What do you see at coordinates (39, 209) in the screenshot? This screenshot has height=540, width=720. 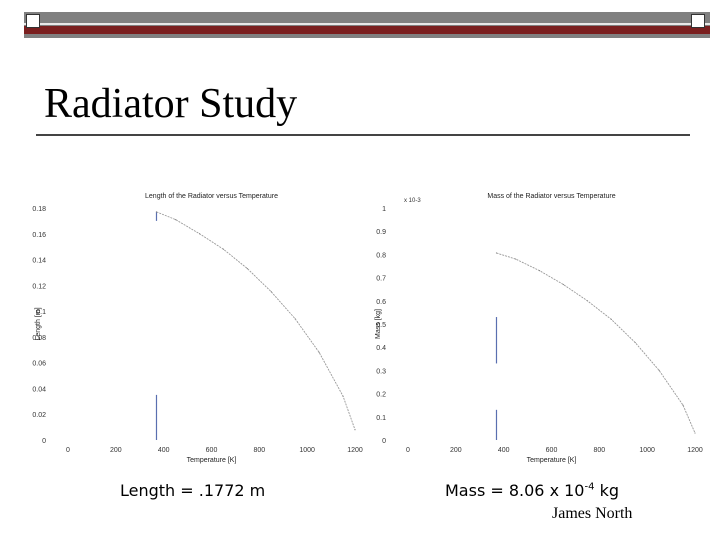 I see `y-tick-label: 0.18` at bounding box center [39, 209].